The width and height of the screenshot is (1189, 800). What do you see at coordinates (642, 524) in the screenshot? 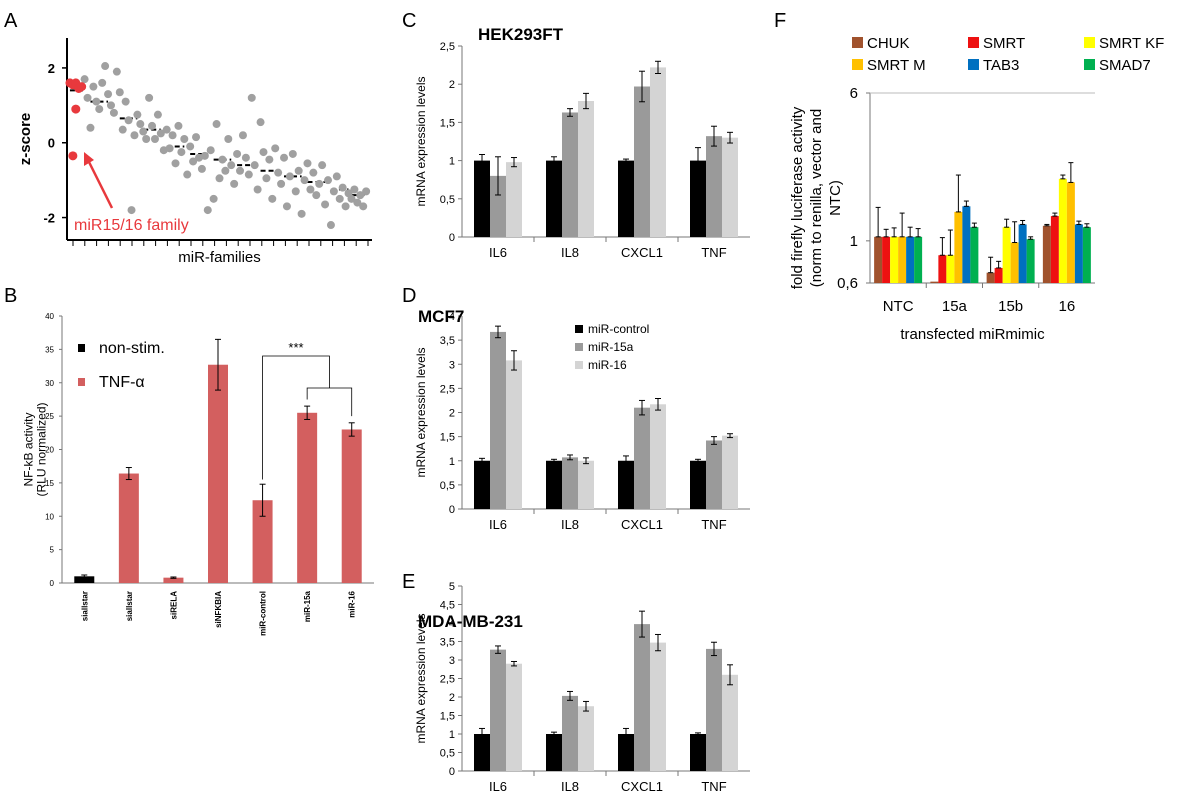
I see `d-category-label: CXCL1` at bounding box center [642, 524].